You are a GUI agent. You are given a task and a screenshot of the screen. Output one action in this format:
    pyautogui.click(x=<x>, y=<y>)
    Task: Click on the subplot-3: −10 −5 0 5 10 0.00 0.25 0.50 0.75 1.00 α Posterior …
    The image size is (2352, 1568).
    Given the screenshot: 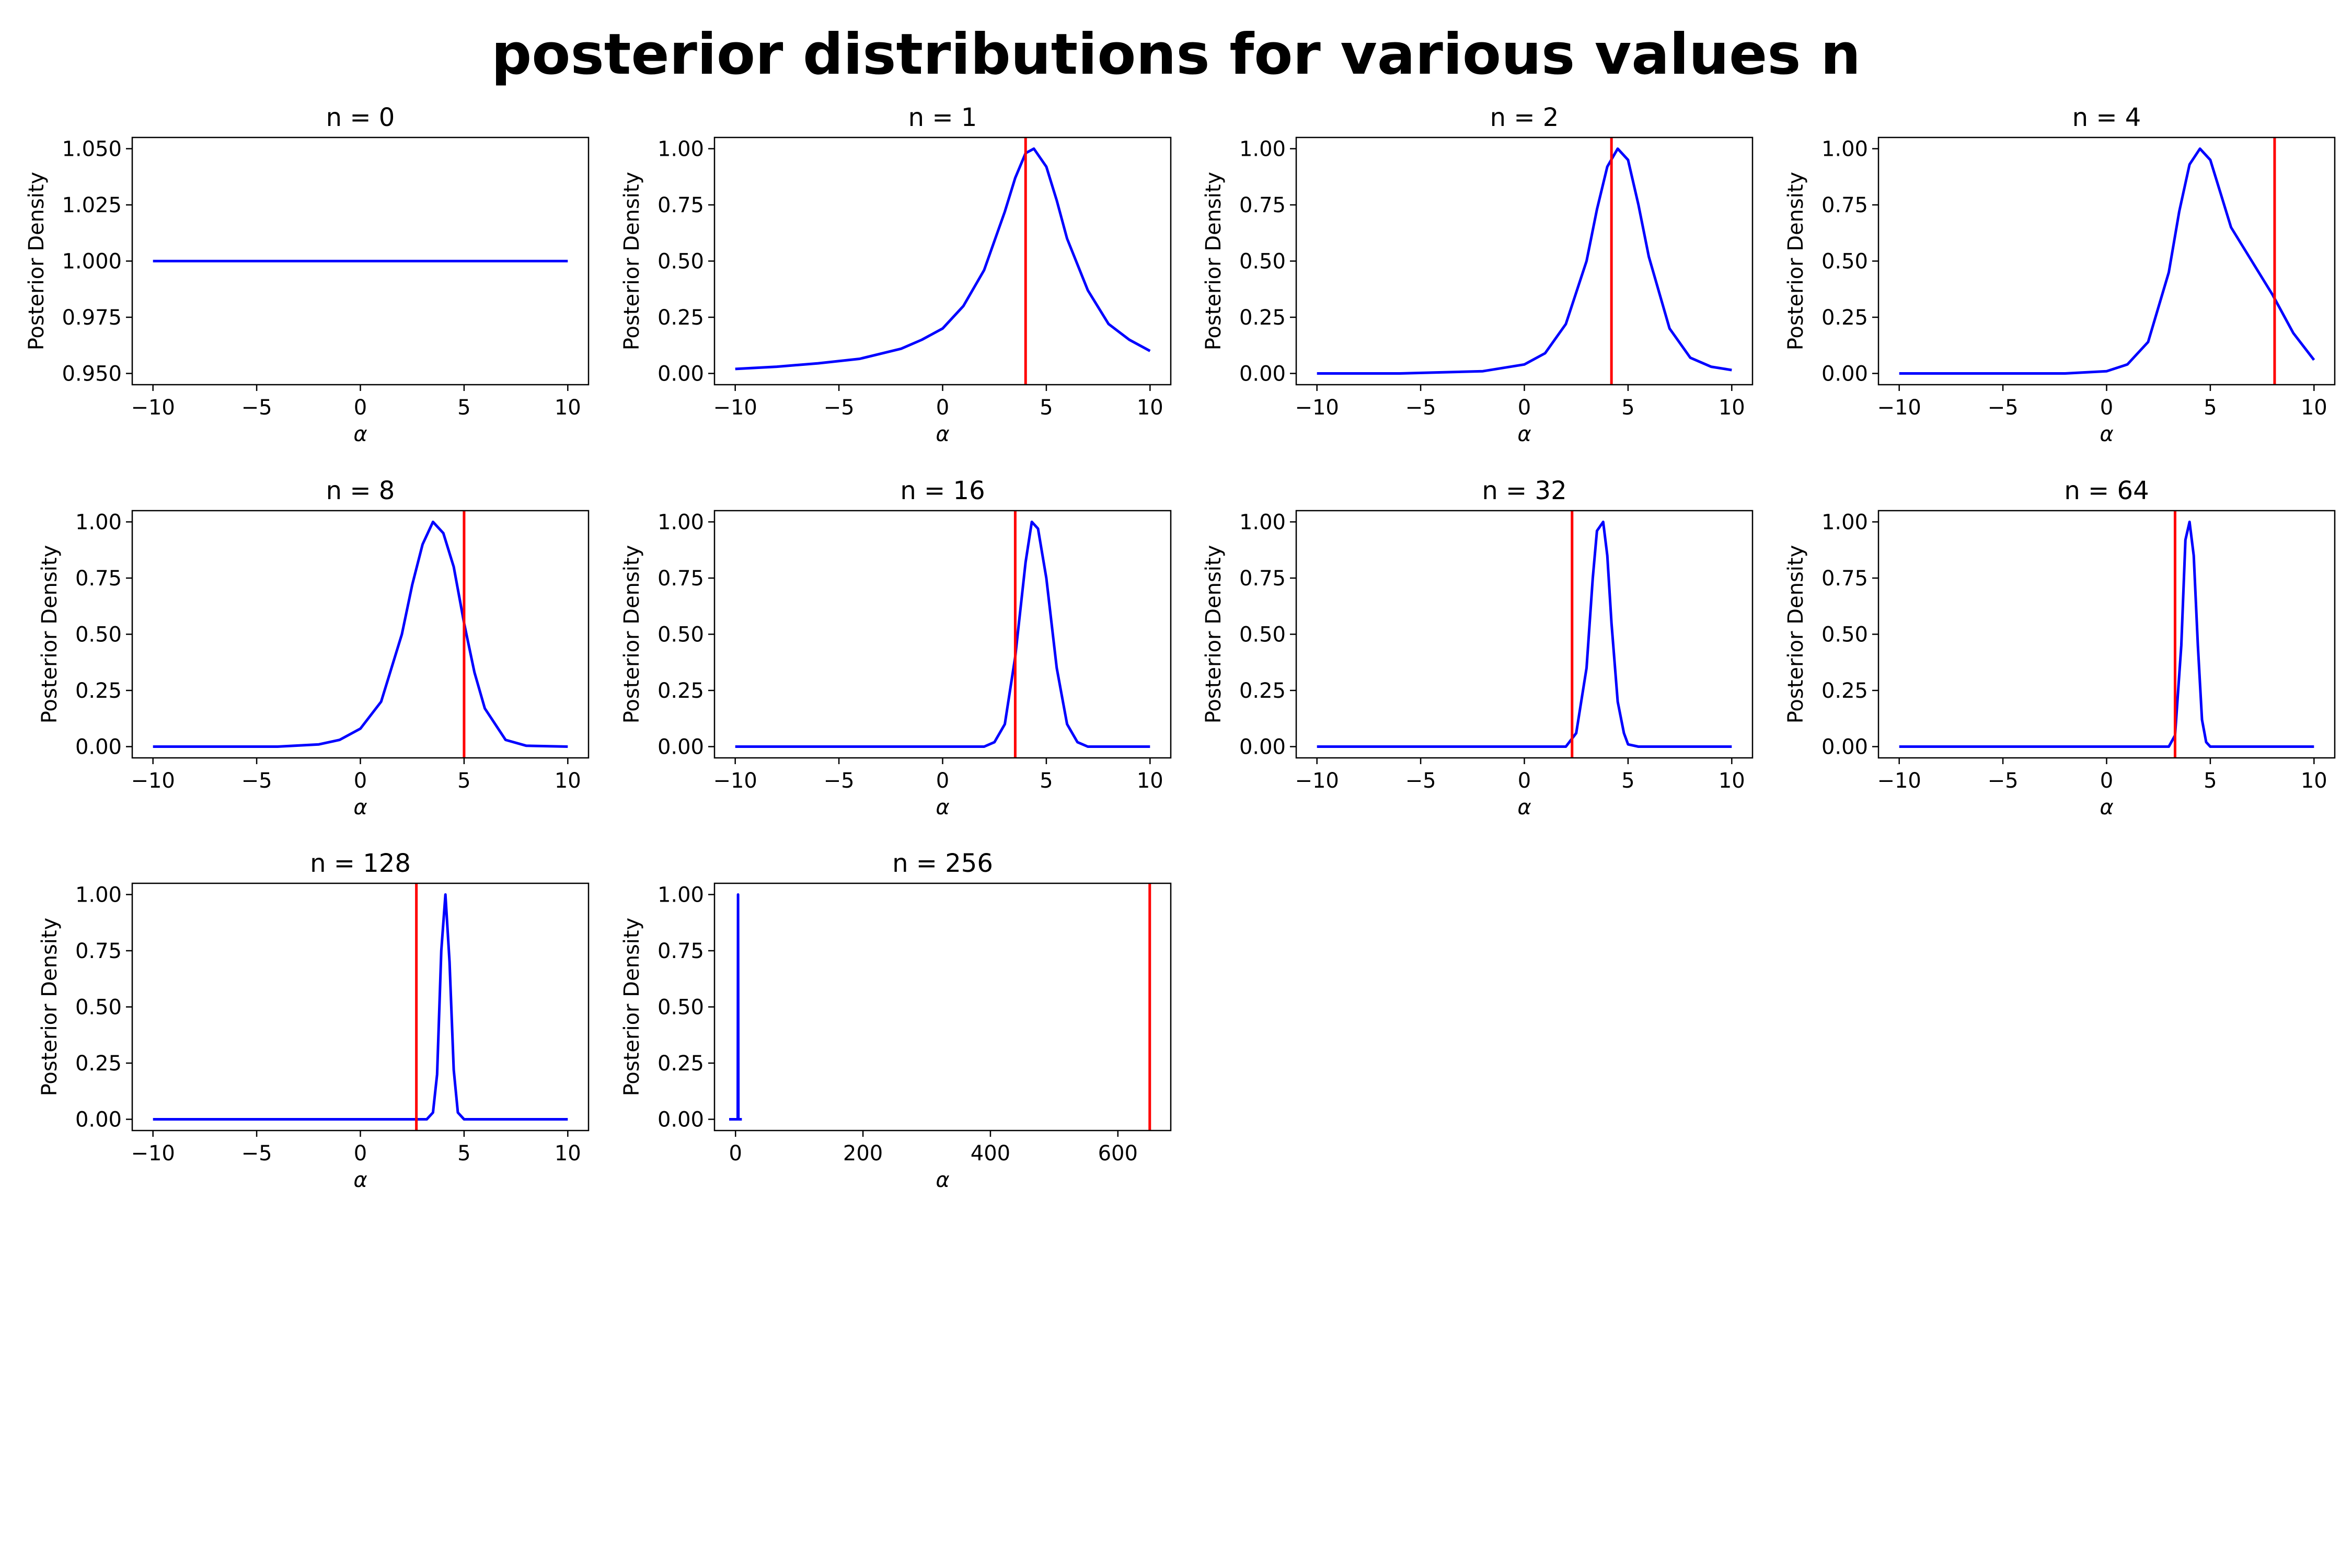 What is the action you would take?
    pyautogui.click(x=1478, y=274)
    